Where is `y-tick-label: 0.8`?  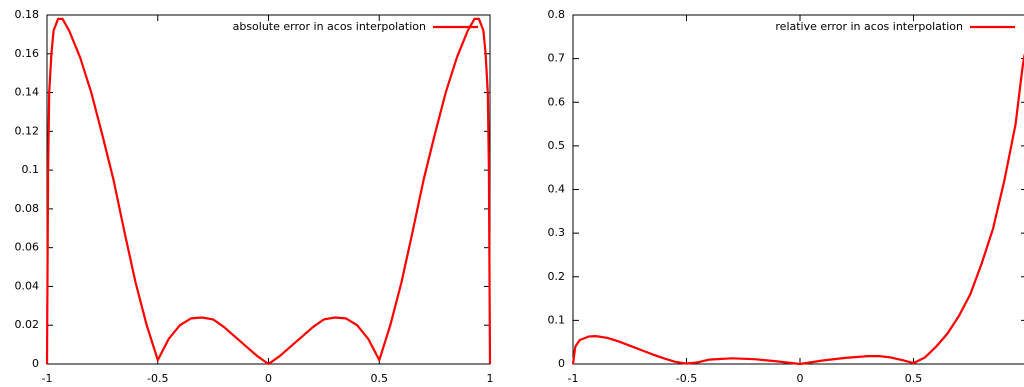 y-tick-label: 0.8 is located at coordinates (557, 14).